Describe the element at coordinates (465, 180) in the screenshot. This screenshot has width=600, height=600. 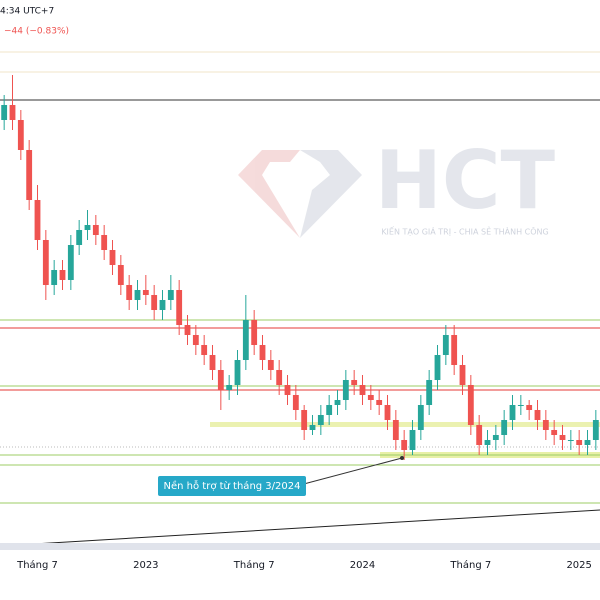
I see `watermark-text: HCT` at that location.